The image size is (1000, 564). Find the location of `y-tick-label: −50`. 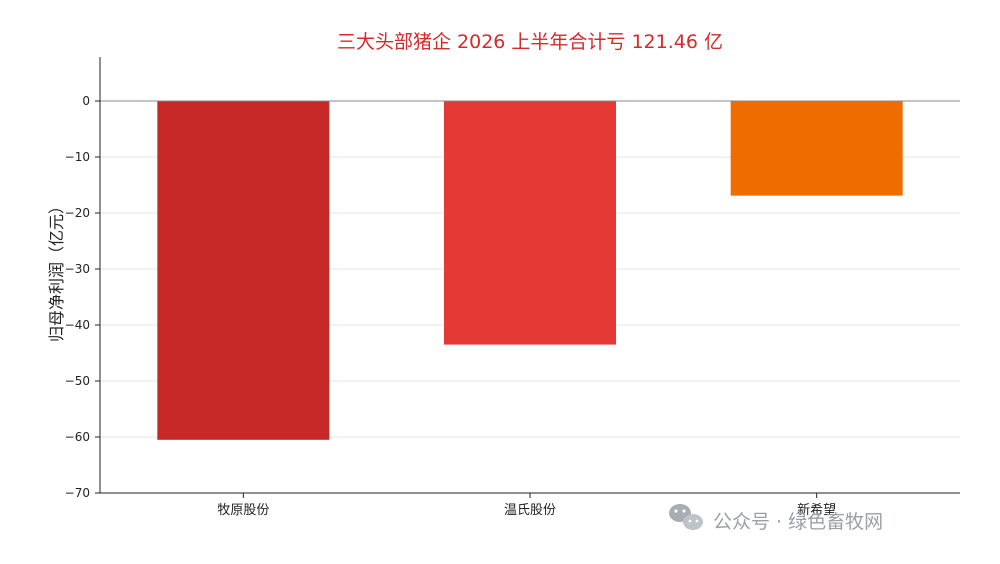

y-tick-label: −50 is located at coordinates (77, 381).